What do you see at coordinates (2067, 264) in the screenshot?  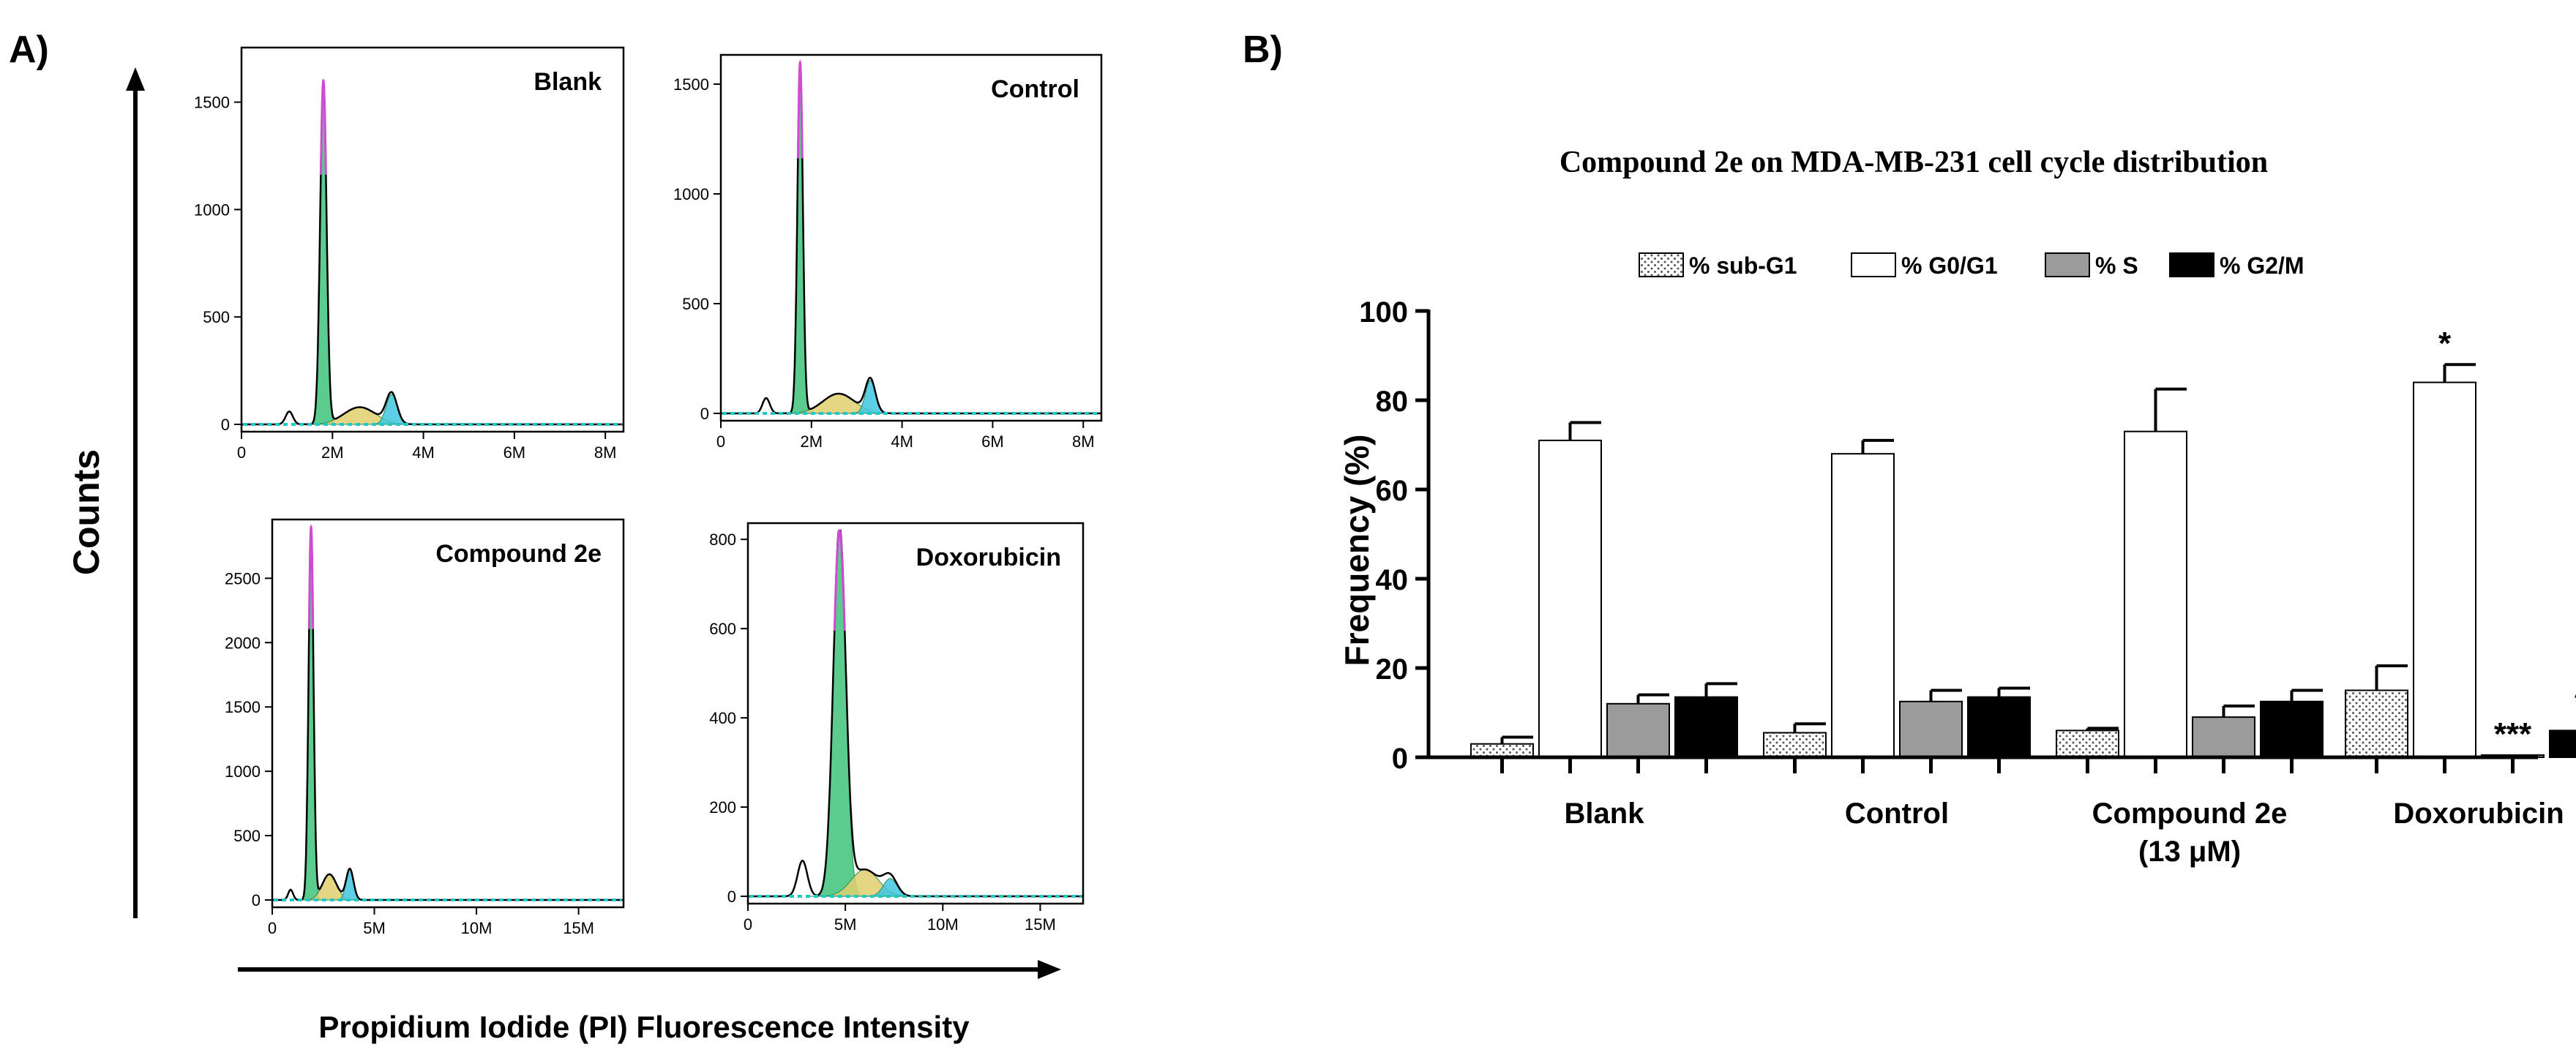 I see `legend-swatch-s` at bounding box center [2067, 264].